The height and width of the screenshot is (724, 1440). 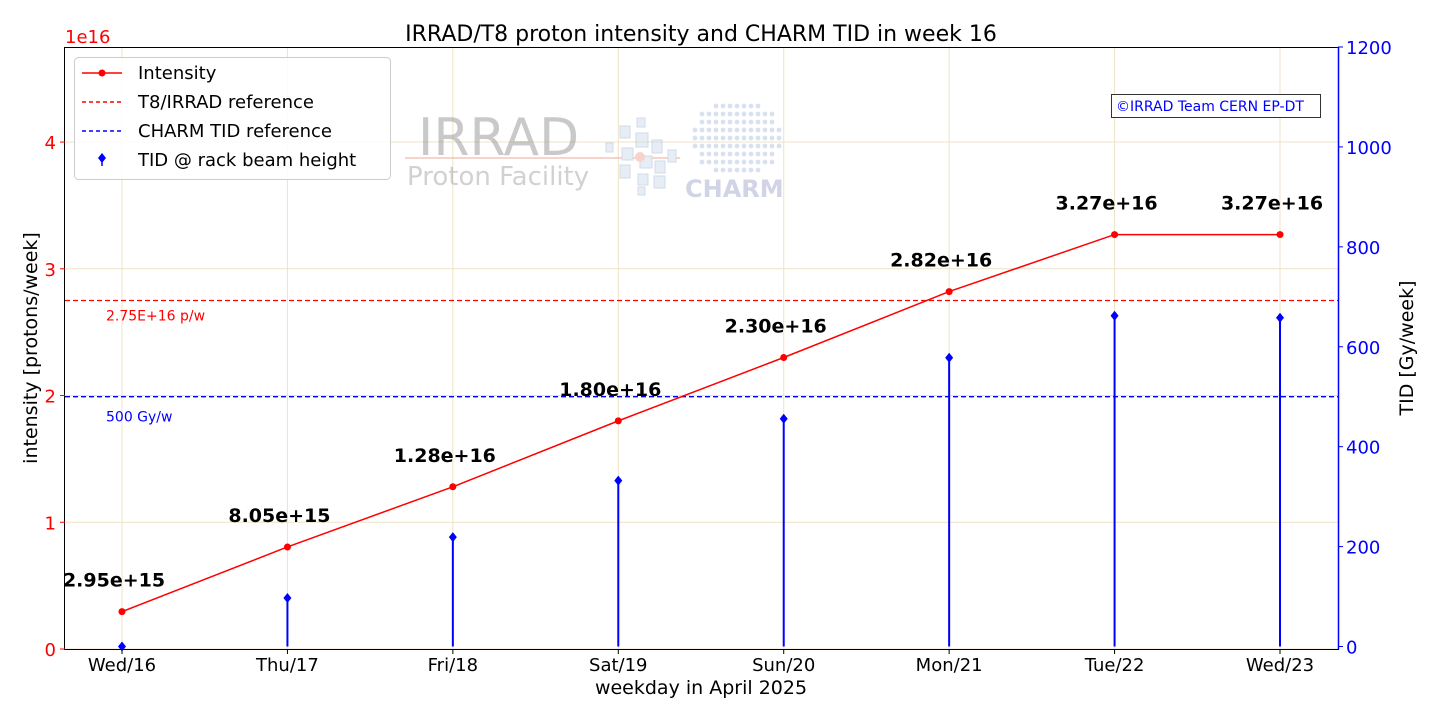 What do you see at coordinates (498, 177) in the screenshot?
I see `irrad-logo-subtext: Proton Facility` at bounding box center [498, 177].